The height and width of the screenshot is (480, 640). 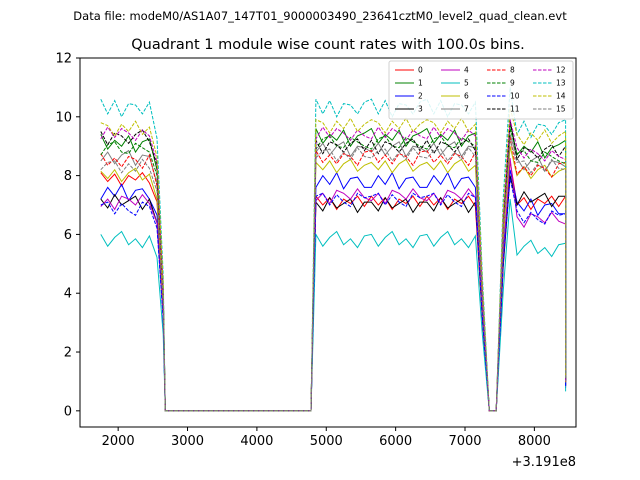 I want to click on x-tick-label: 2000, so click(x=118, y=441).